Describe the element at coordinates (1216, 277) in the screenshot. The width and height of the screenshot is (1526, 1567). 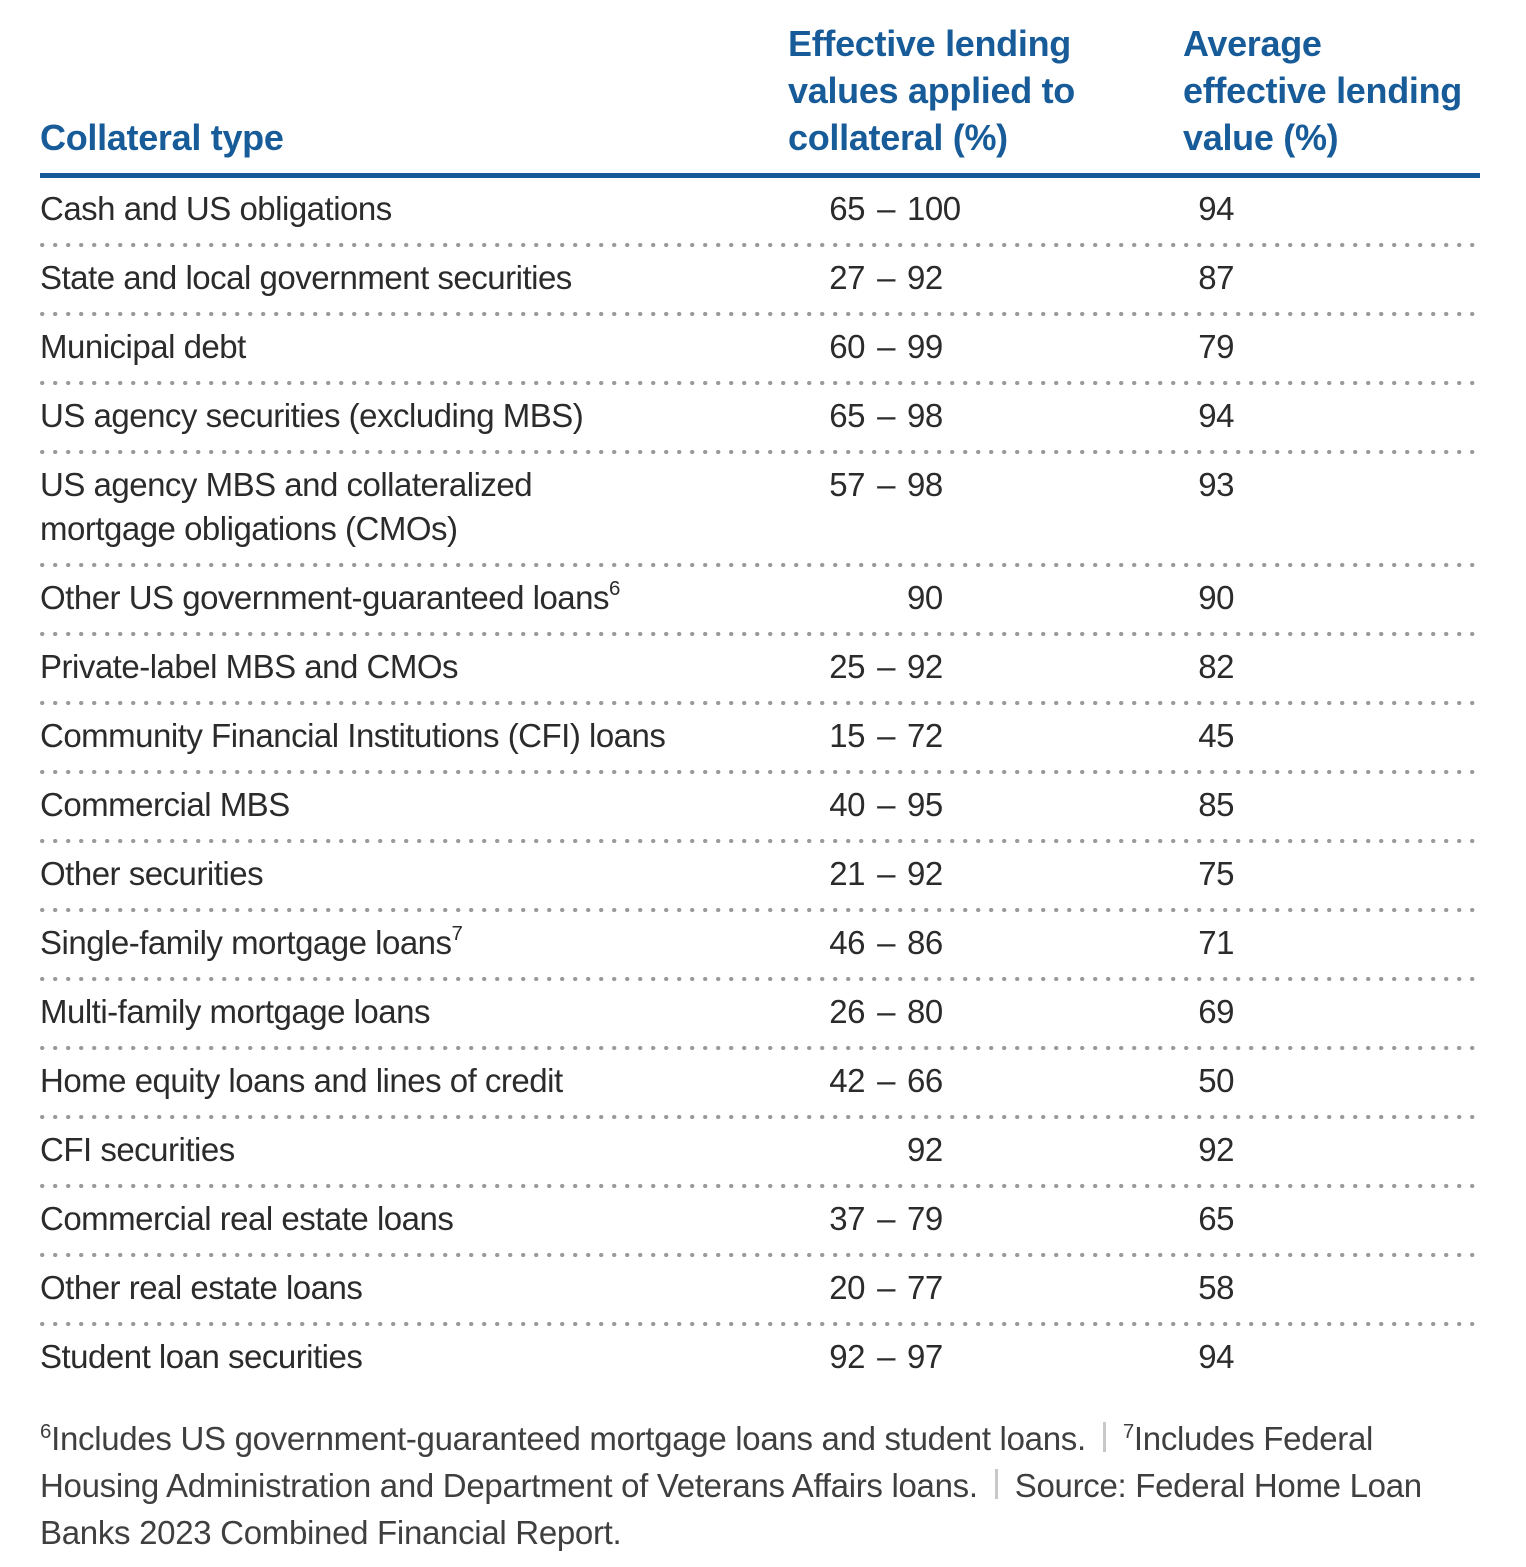
I see `row-average-value: 87` at that location.